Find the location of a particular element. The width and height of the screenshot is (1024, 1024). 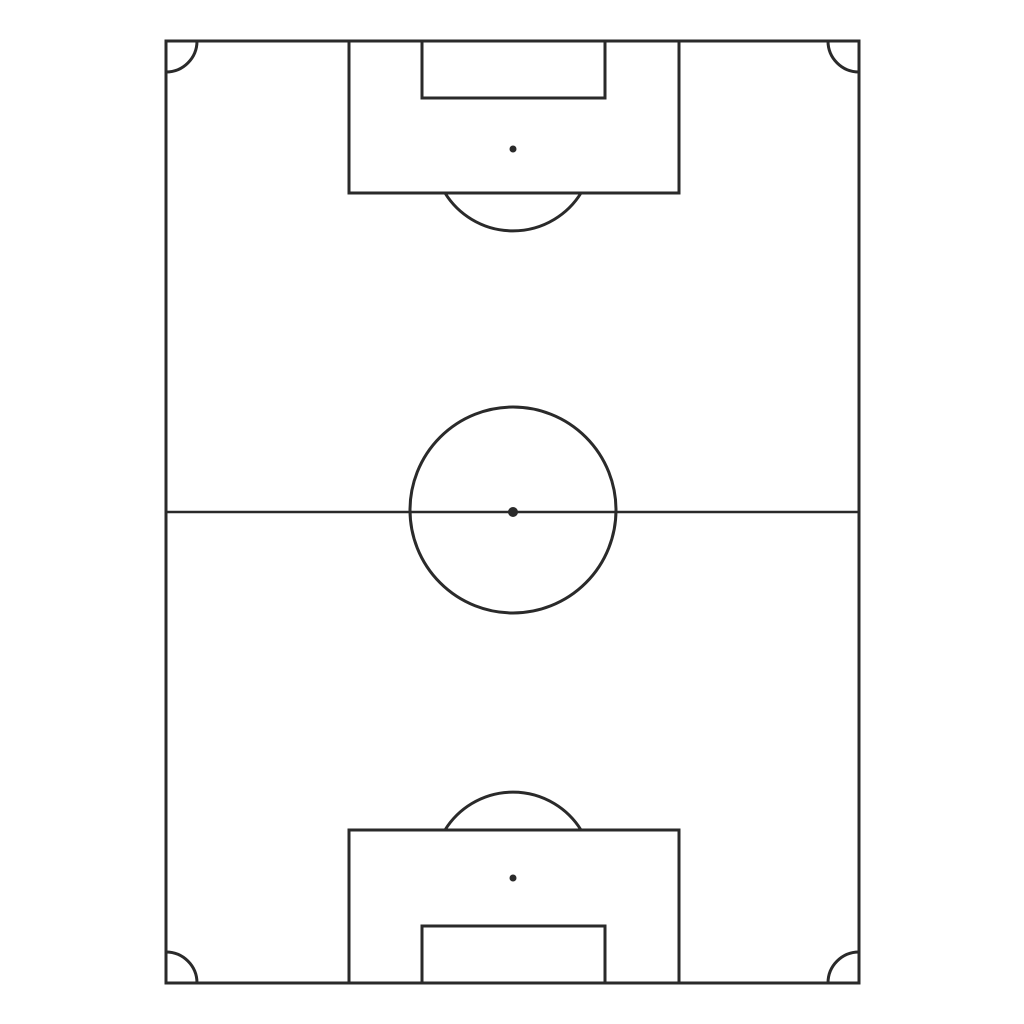

top-penalty-arc is located at coordinates (513, 212).